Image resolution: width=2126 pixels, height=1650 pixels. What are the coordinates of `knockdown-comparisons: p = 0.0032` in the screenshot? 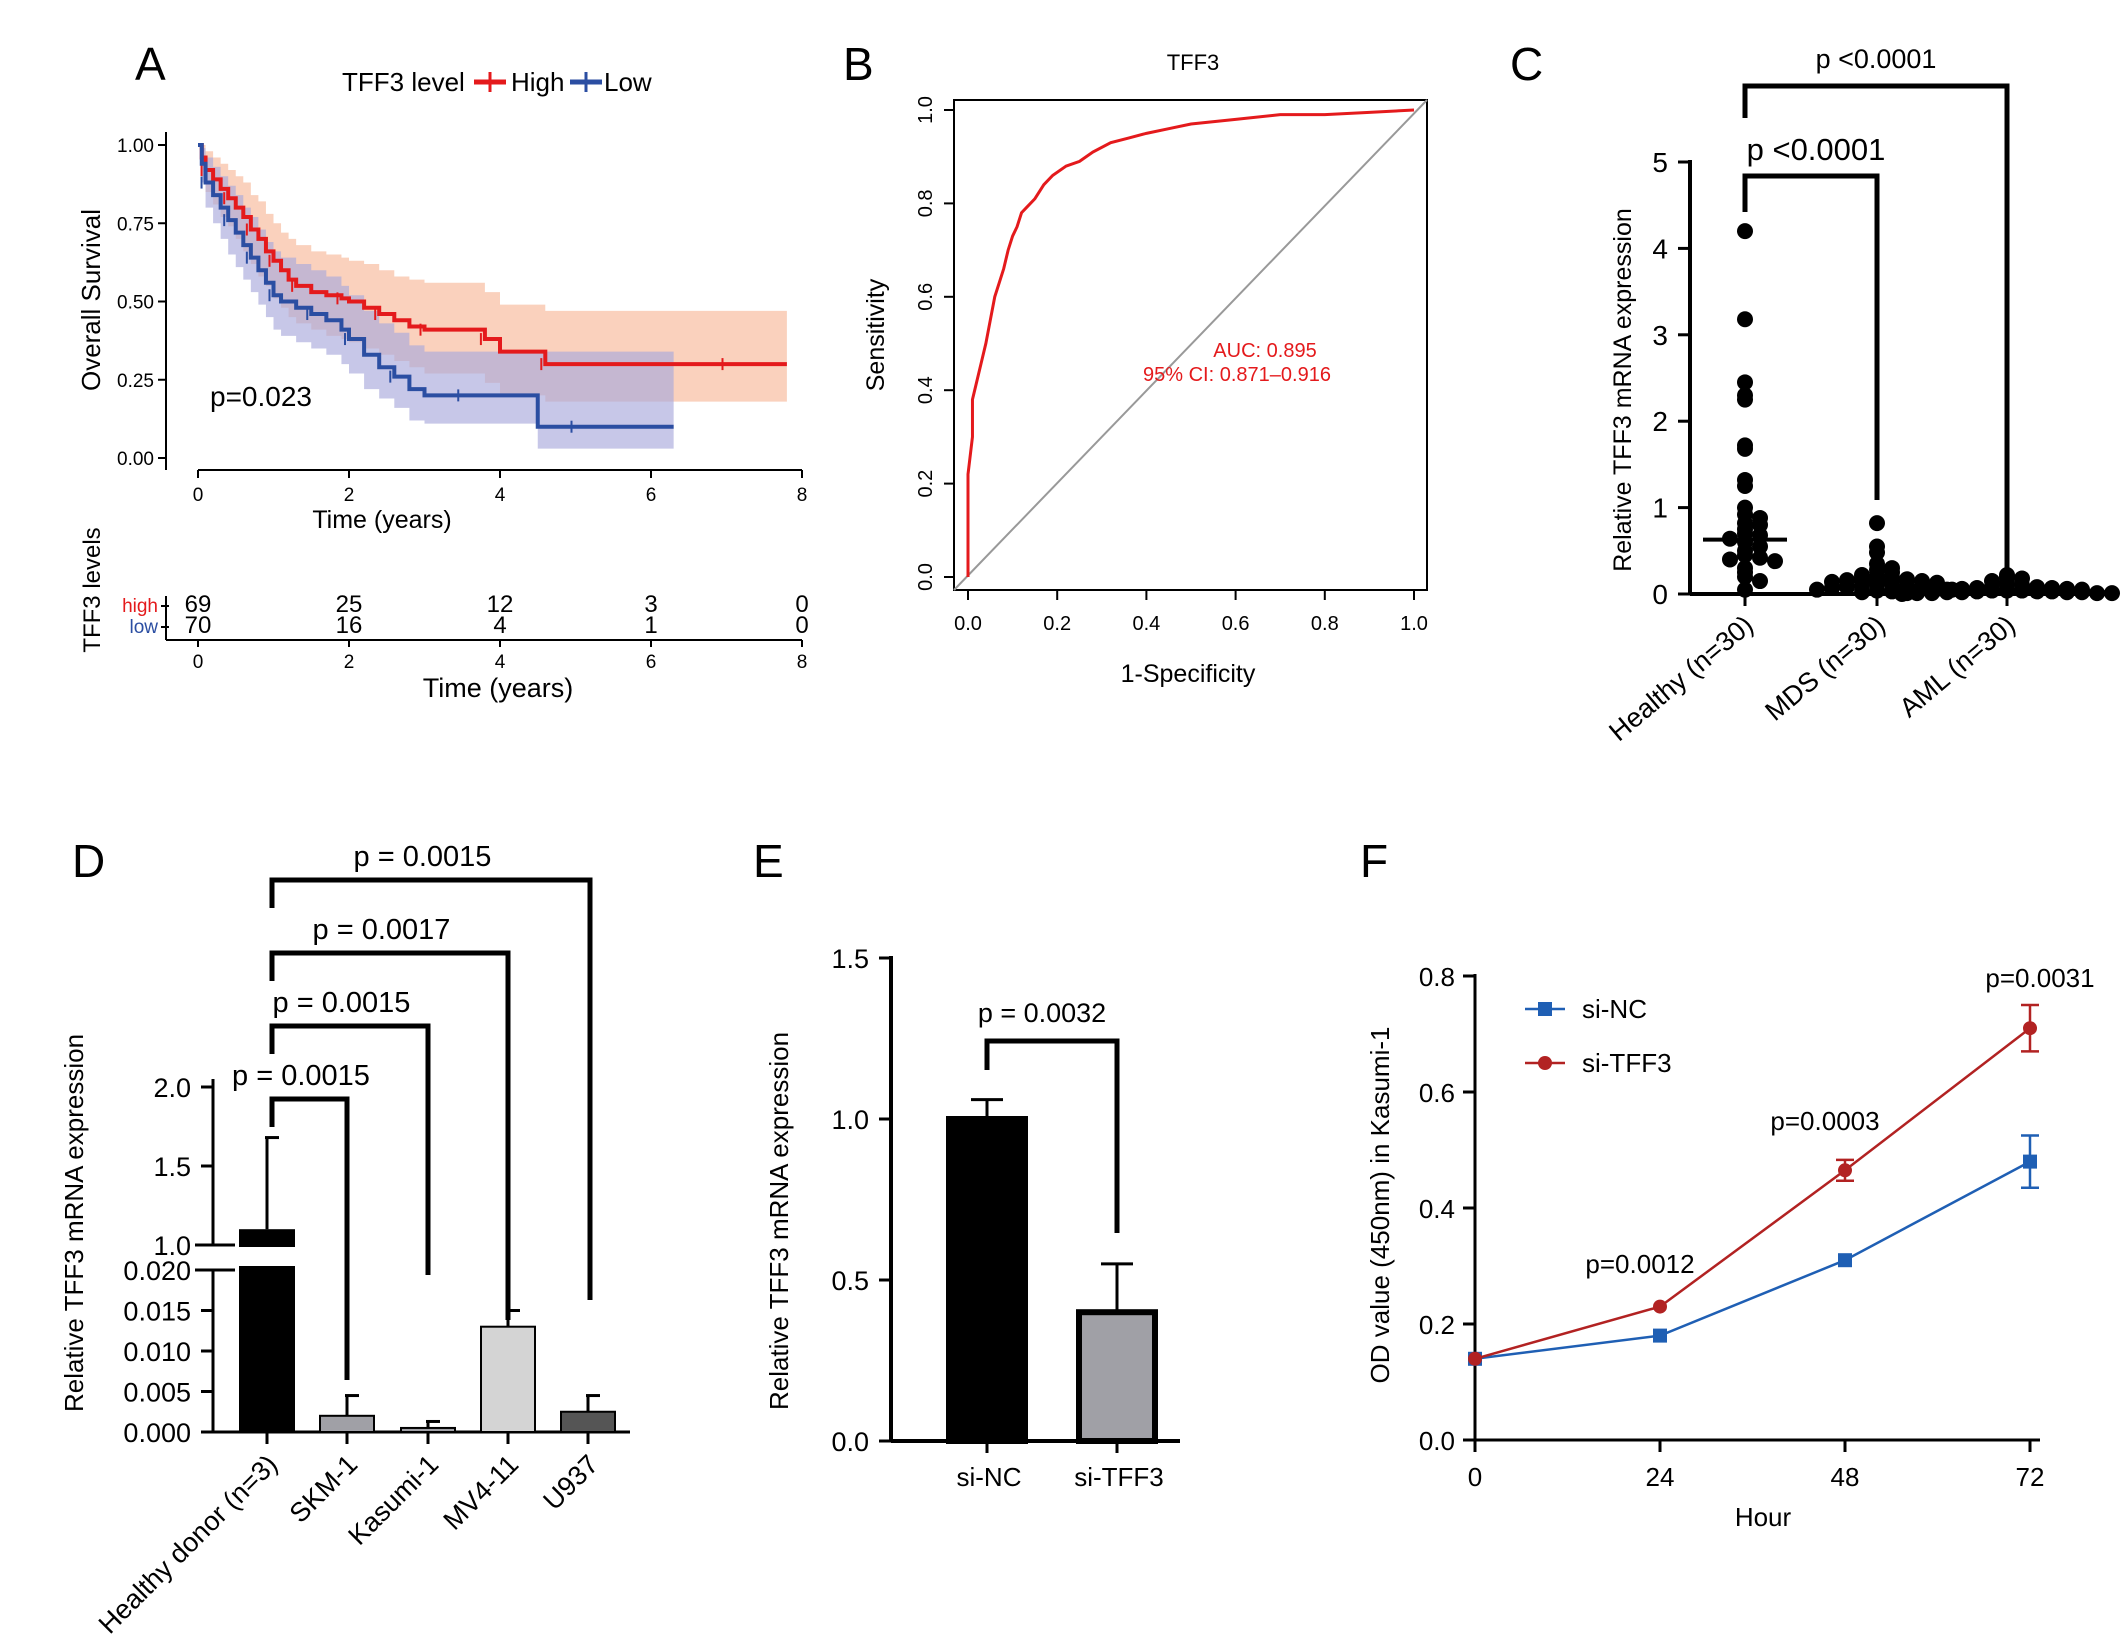 It's located at (1049, 1115).